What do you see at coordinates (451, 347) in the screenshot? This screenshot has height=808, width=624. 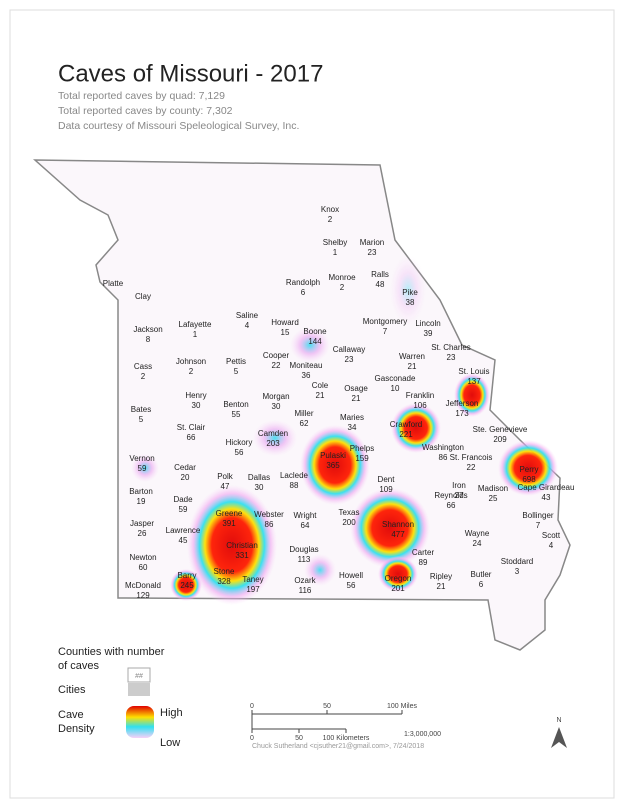 I see `county-name: St. Charles` at bounding box center [451, 347].